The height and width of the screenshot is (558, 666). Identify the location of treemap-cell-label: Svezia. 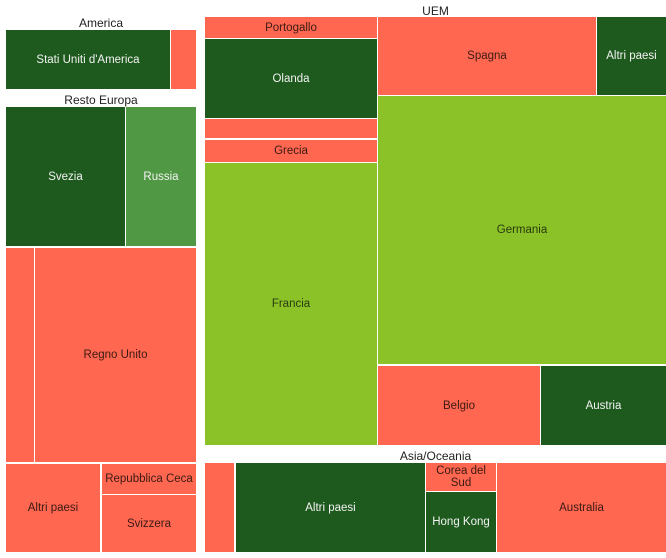
(65, 176).